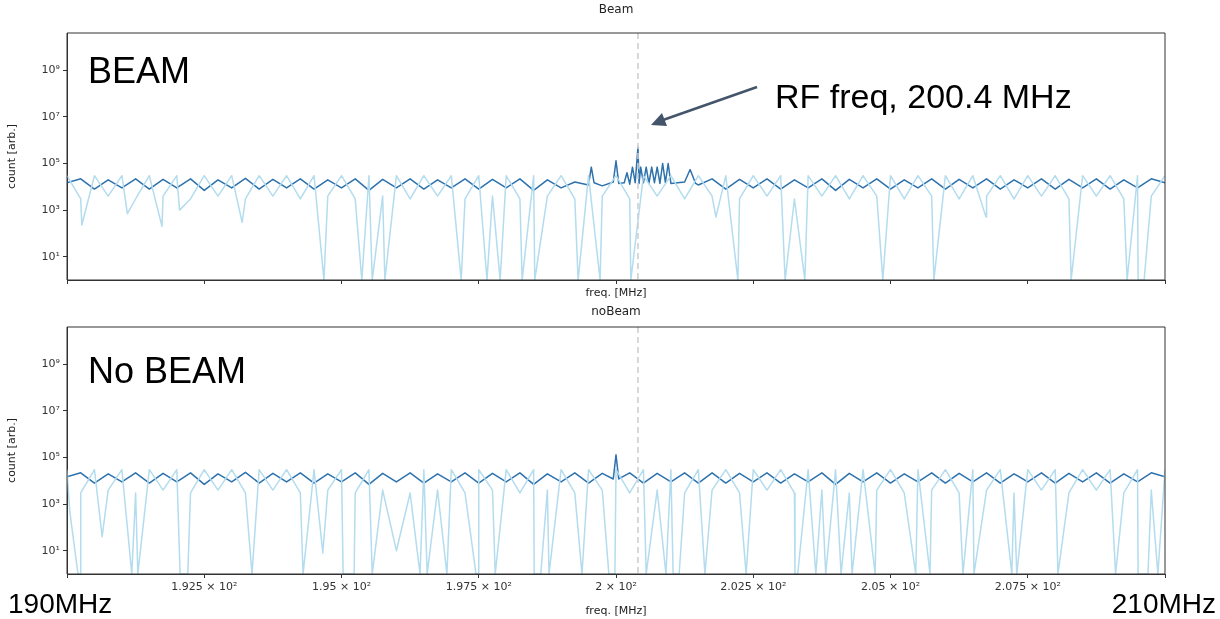 Image resolution: width=1220 pixels, height=619 pixels. What do you see at coordinates (478, 587) in the screenshot?
I see `x-tick-label: 1.975 × 10²` at bounding box center [478, 587].